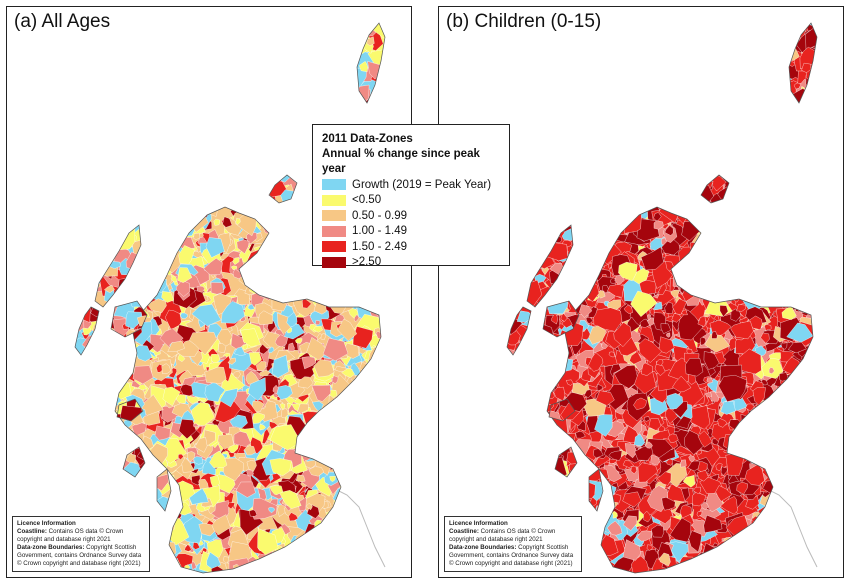 The width and height of the screenshot is (850, 585). Describe the element at coordinates (411, 216) in the screenshot. I see `legend-item: 0.50 - 0.99` at that location.